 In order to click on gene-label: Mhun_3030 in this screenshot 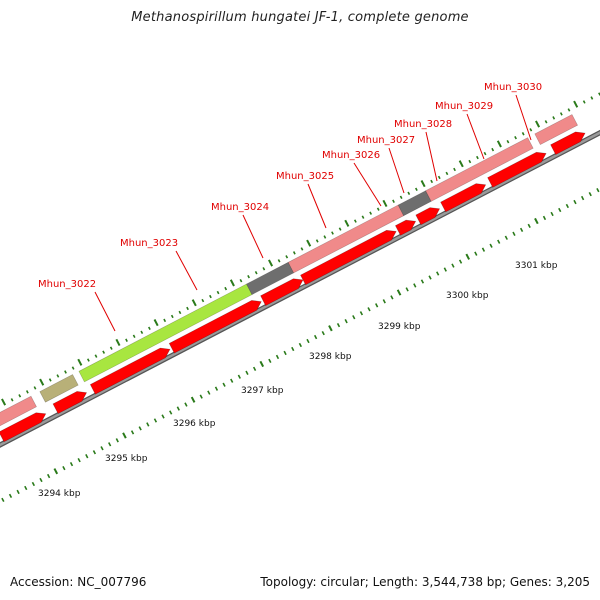, I will do `click(513, 87)`.